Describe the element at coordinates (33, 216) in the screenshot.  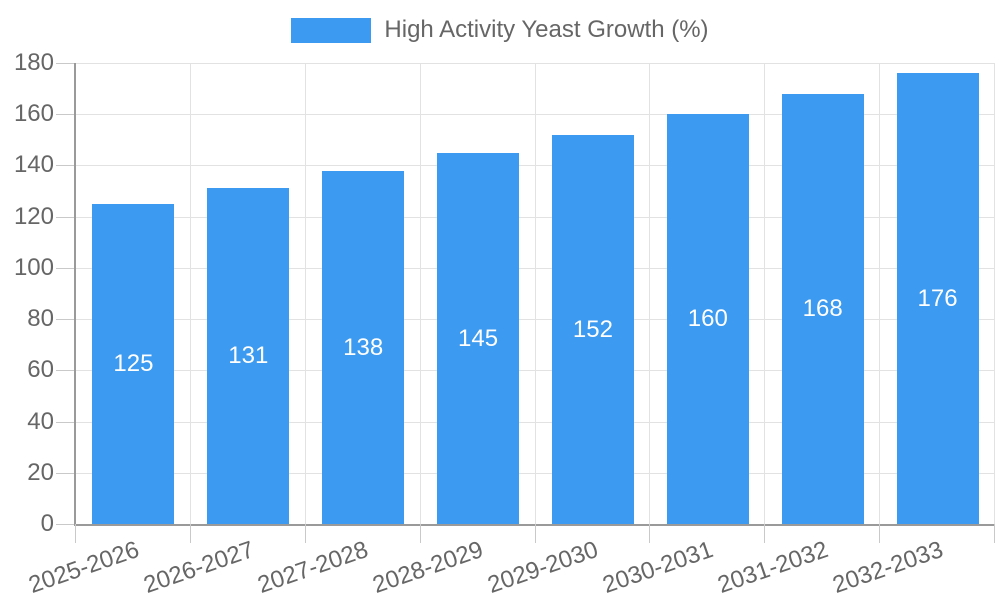
I see `y-axis-tick-label: 120` at that location.